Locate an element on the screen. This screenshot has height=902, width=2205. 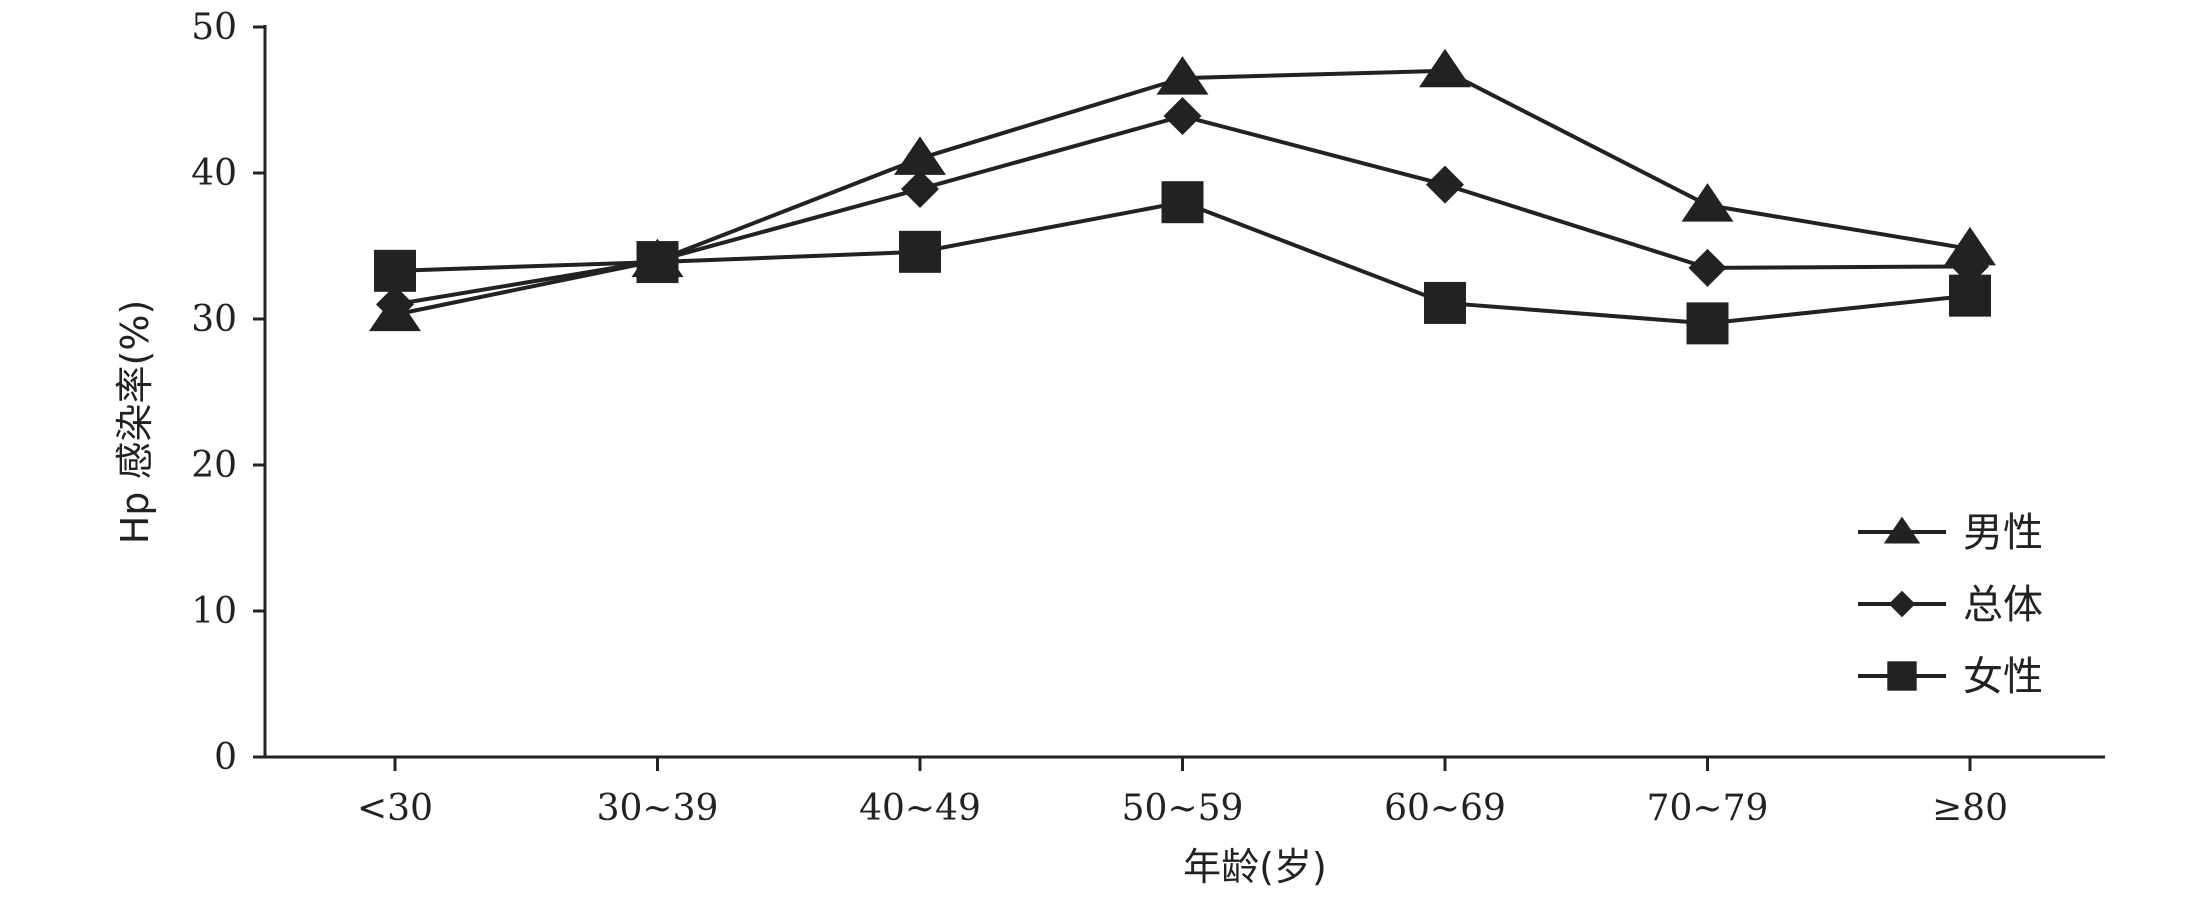
y-tick-label-30: 30 is located at coordinates (214, 319).